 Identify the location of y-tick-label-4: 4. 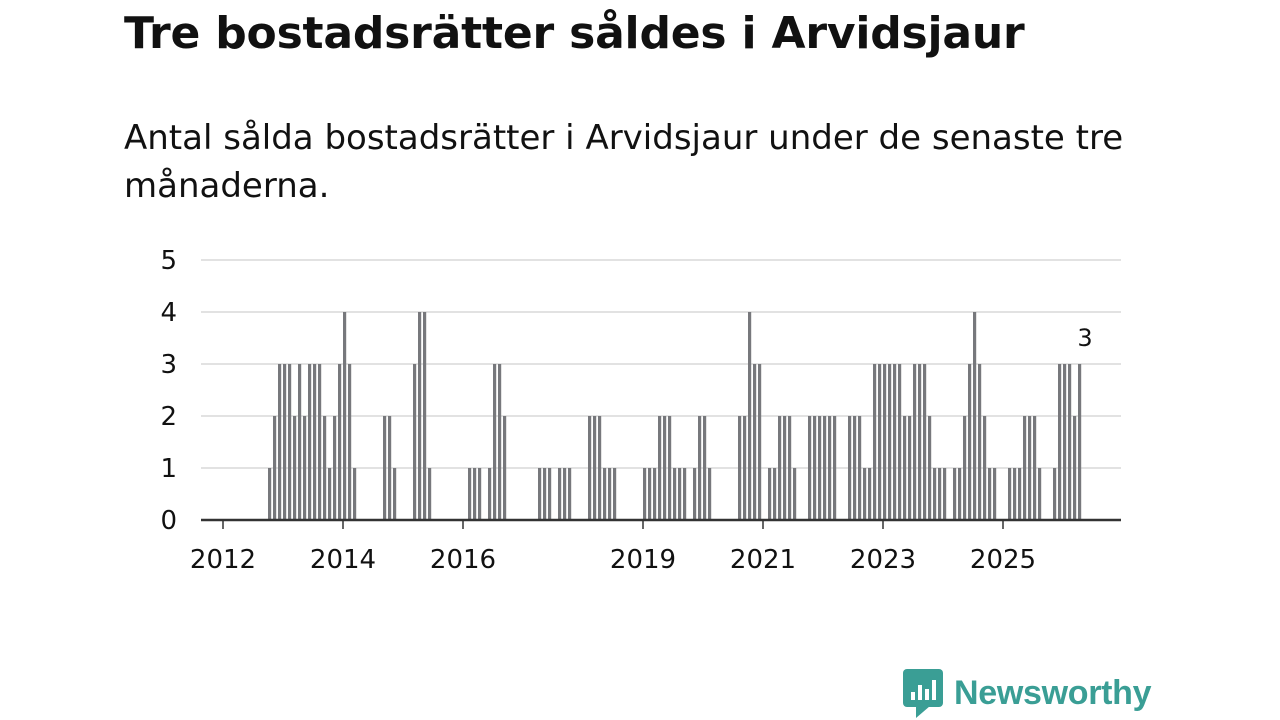
(168, 313).